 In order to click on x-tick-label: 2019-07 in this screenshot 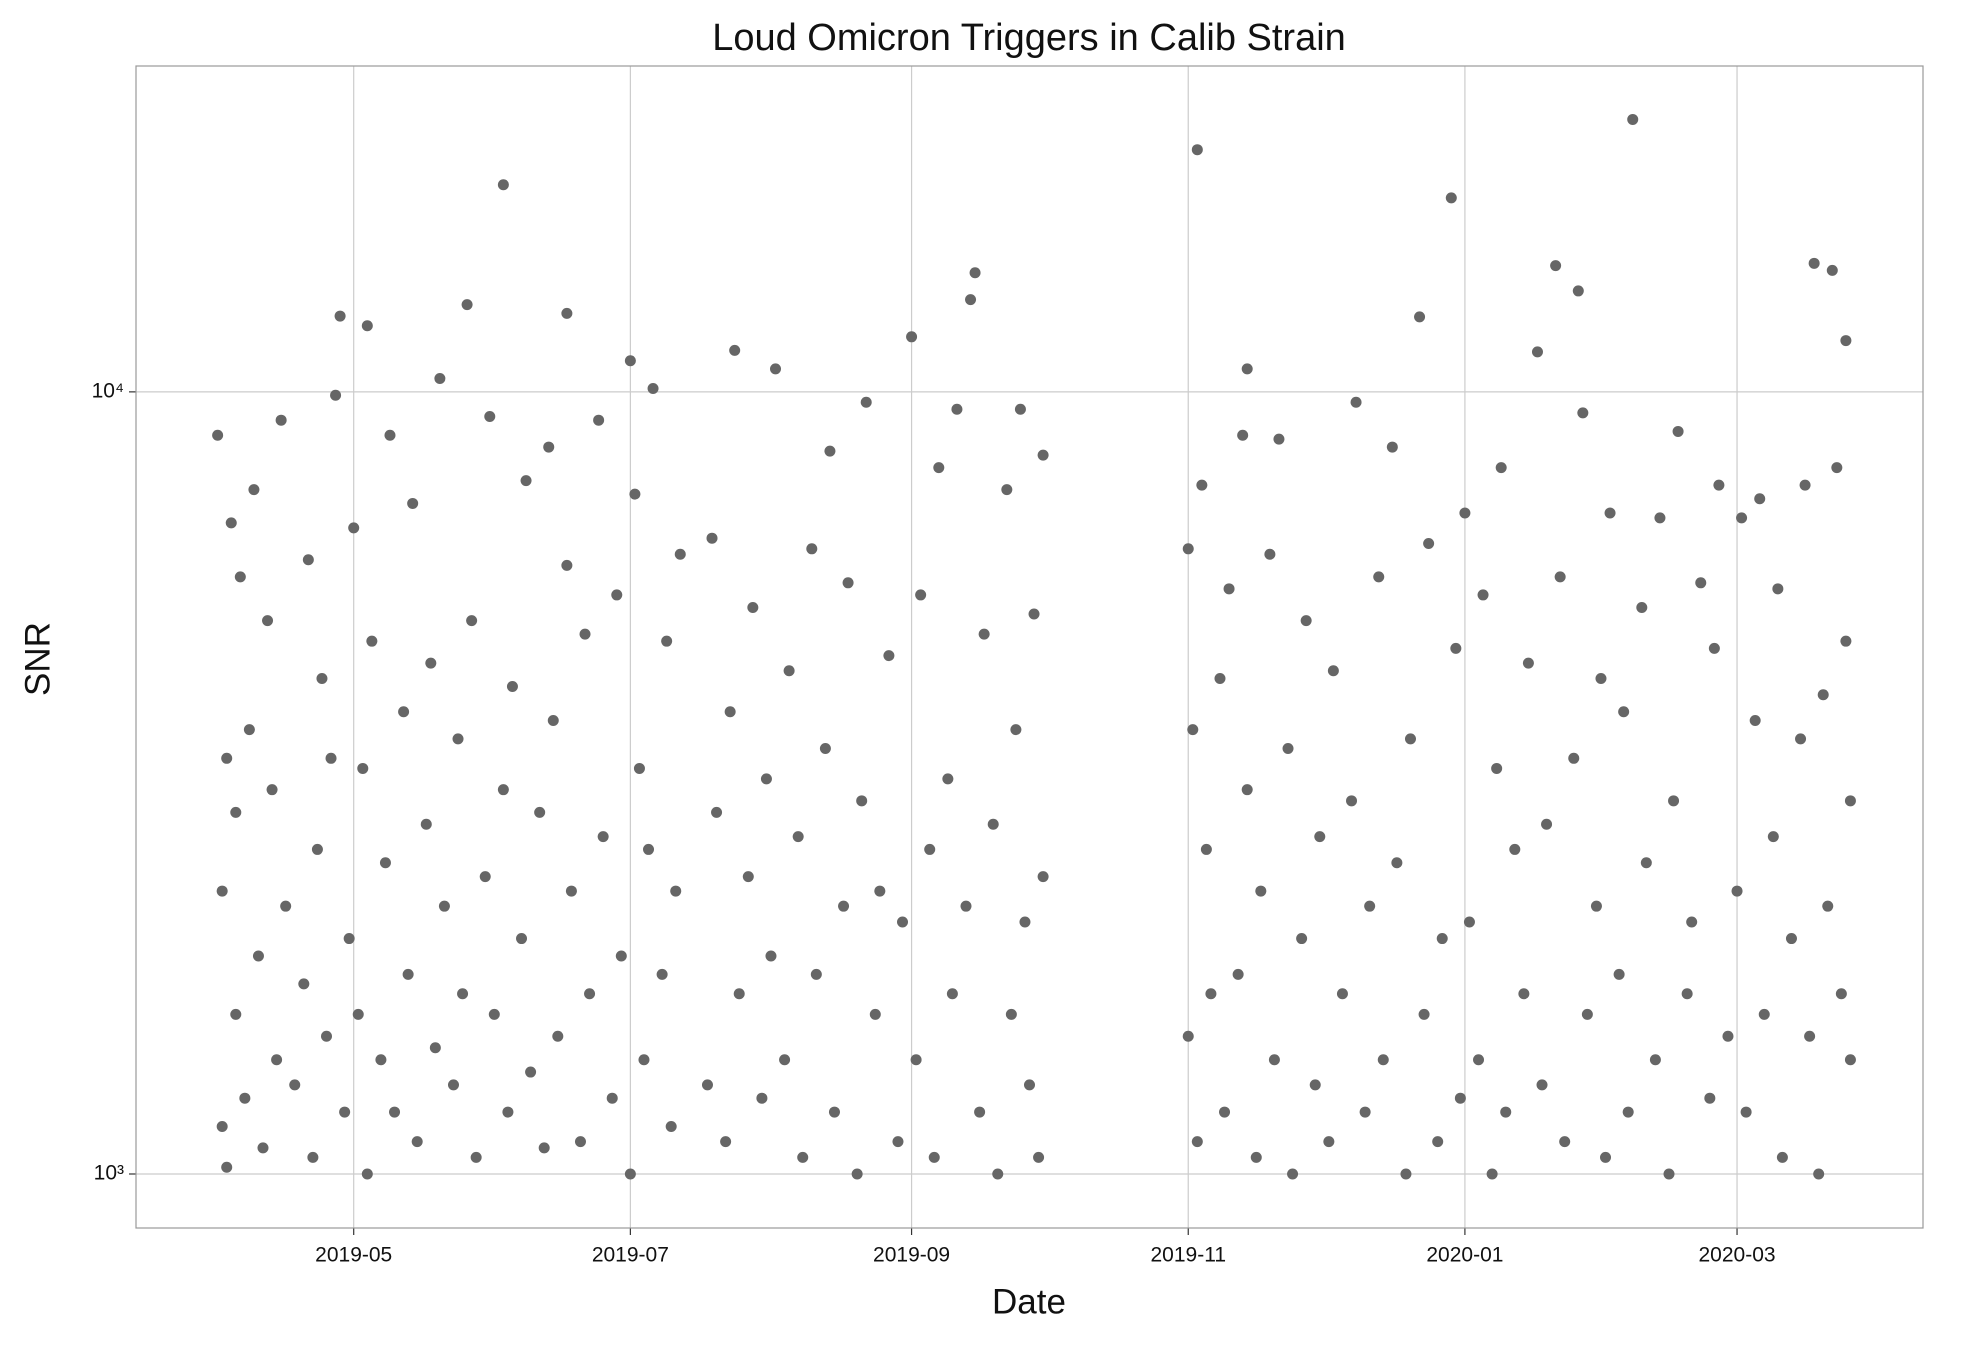, I will do `click(630, 1255)`.